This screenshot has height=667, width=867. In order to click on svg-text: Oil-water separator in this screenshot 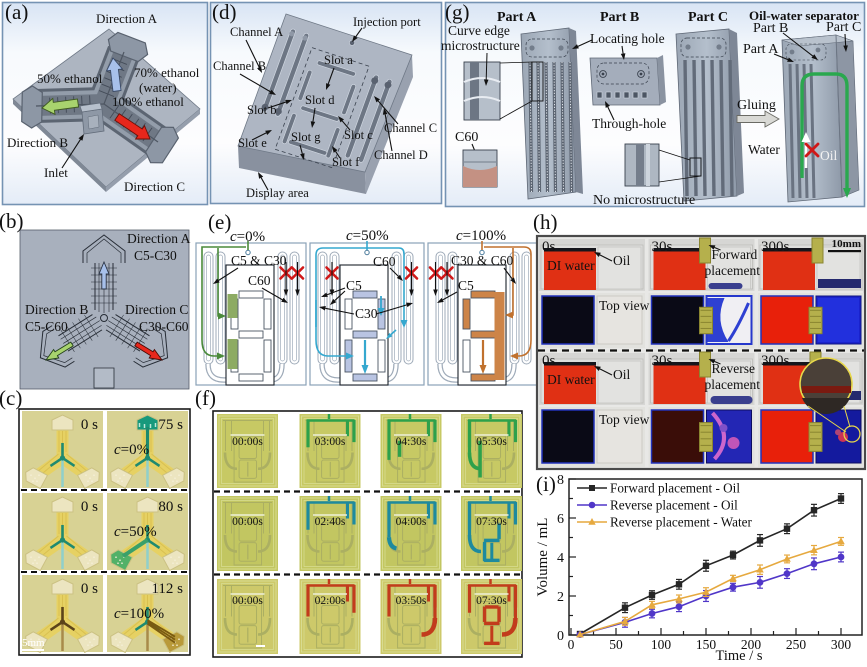, I will do `click(804, 15)`.